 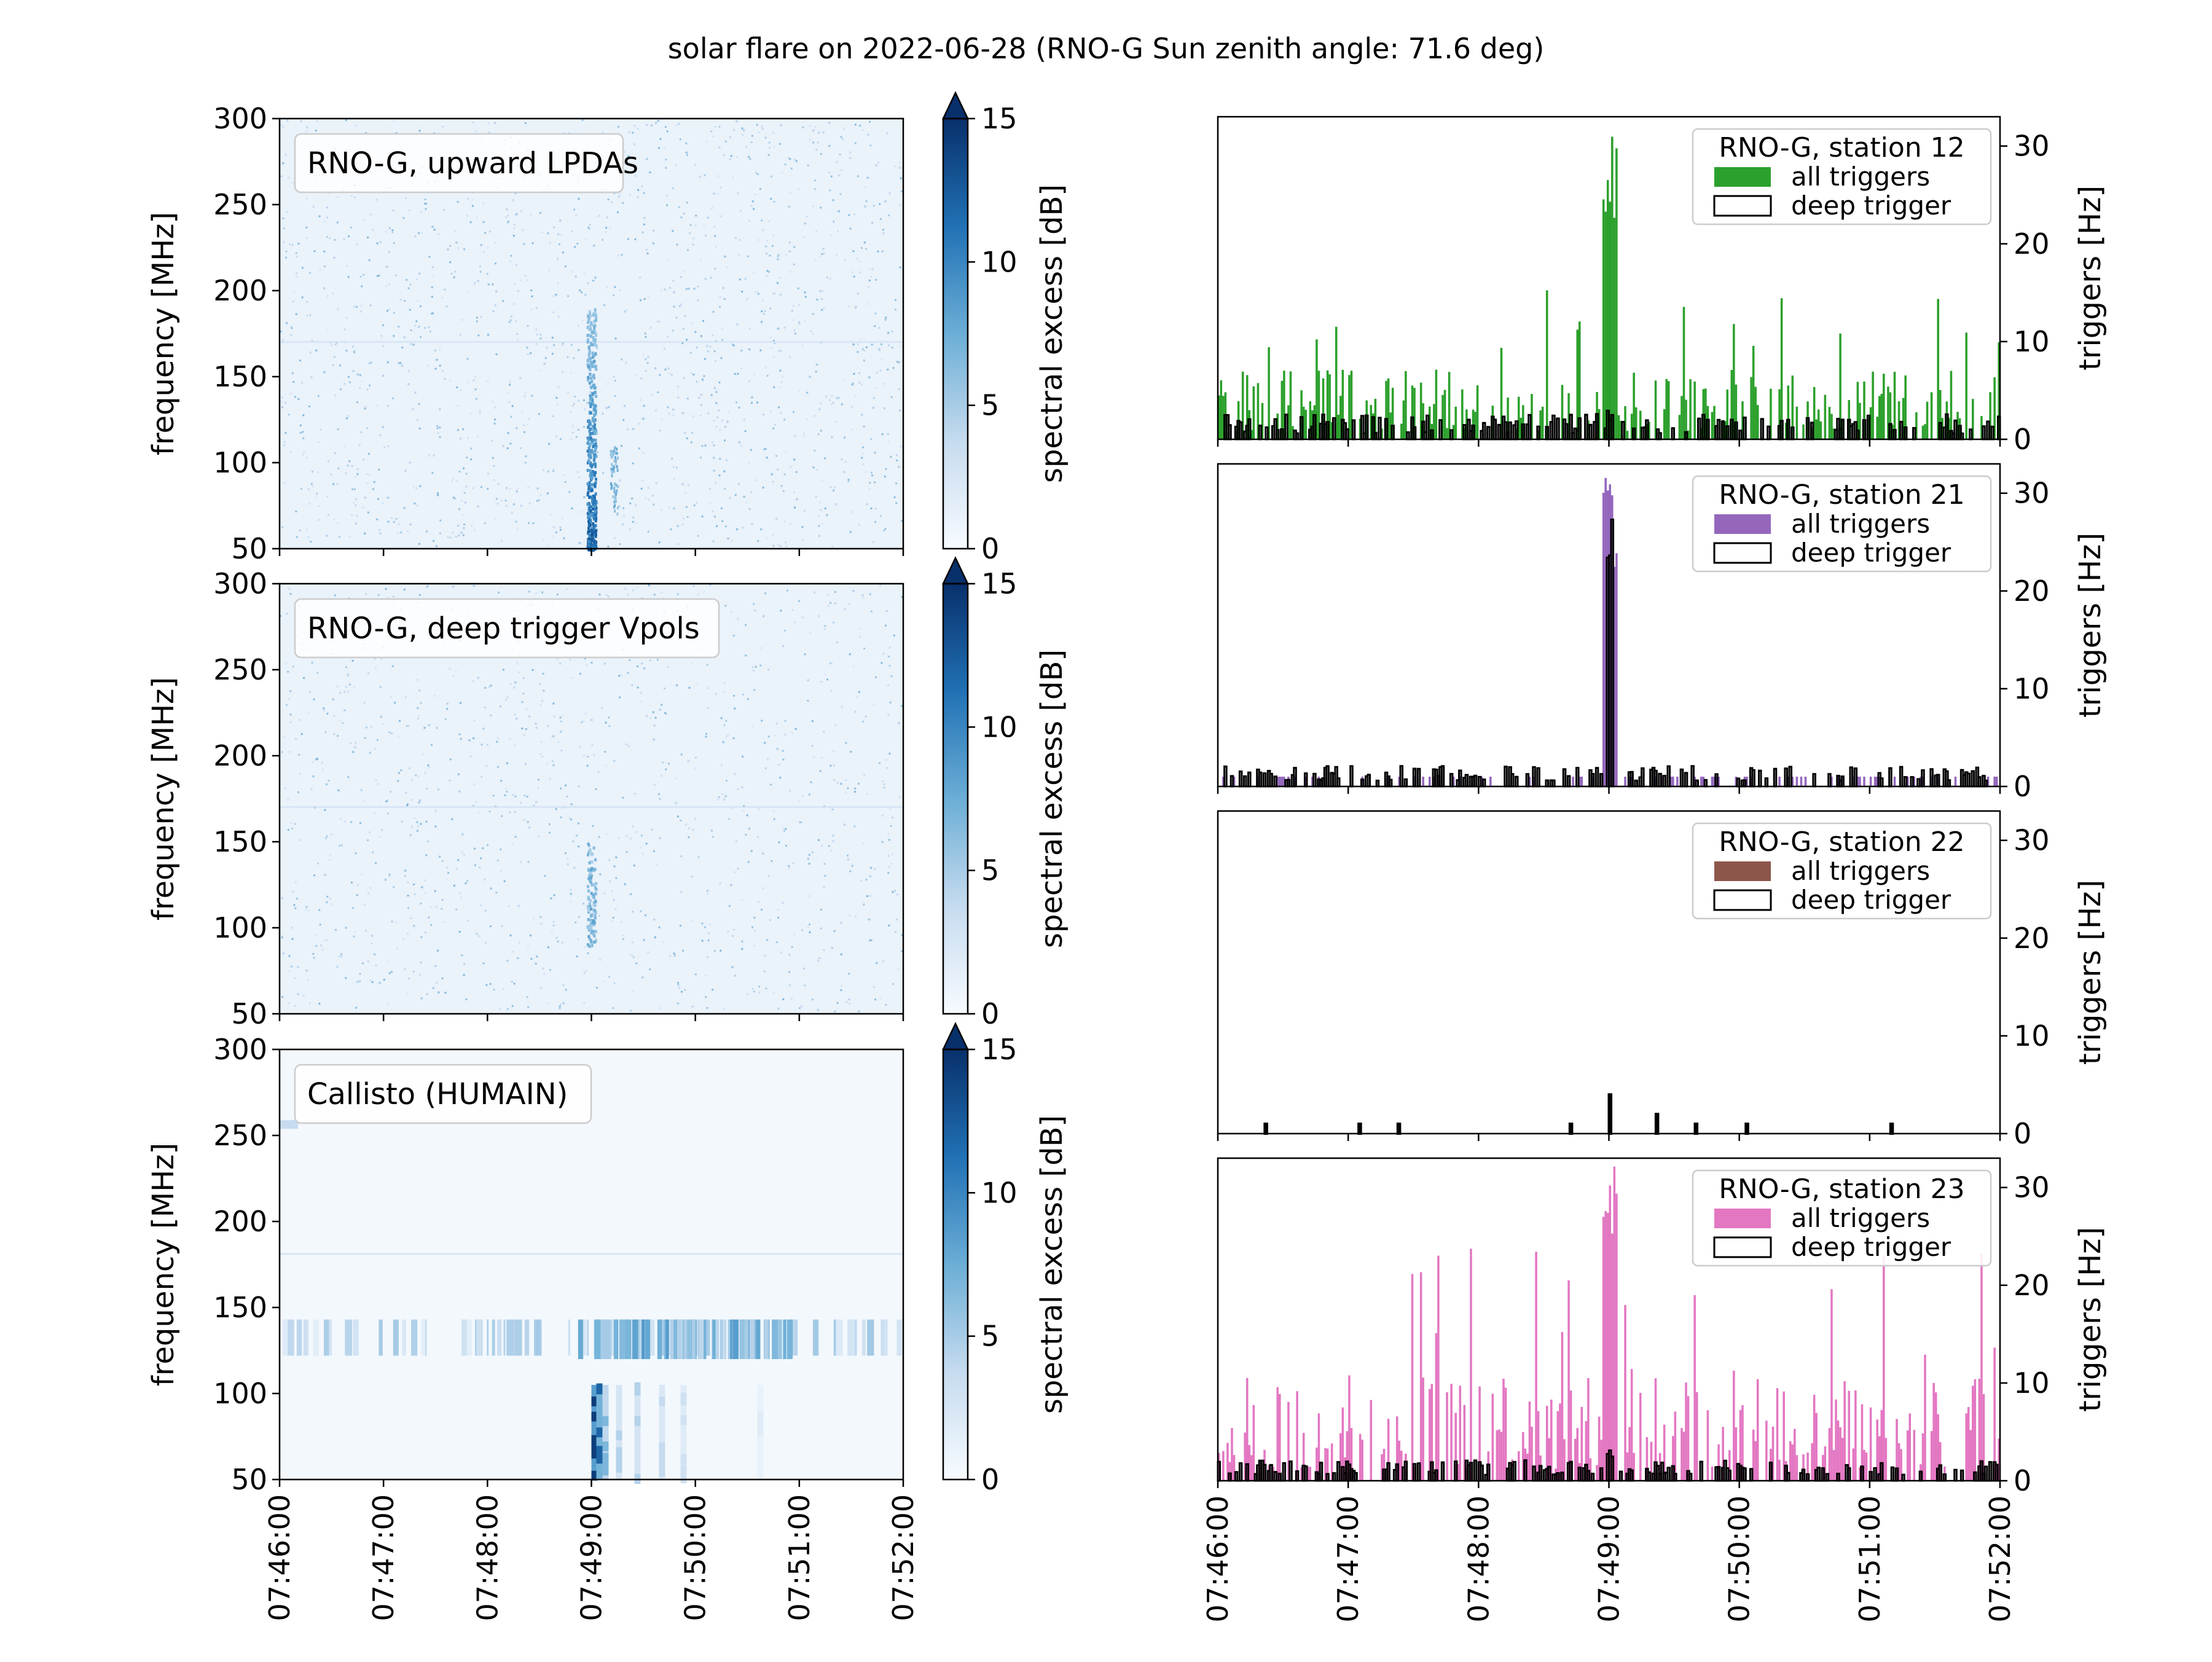 What do you see at coordinates (1860, 177) in the screenshot?
I see `legend-label-all-triggers: all triggers` at bounding box center [1860, 177].